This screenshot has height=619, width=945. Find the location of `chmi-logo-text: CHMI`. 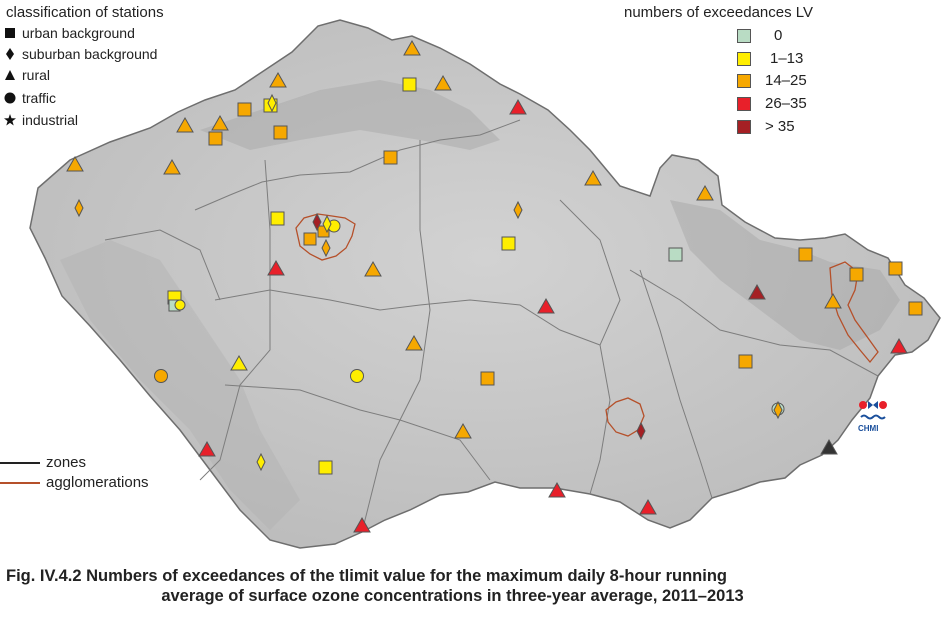

chmi-logo-text: CHMI is located at coordinates (868, 428).